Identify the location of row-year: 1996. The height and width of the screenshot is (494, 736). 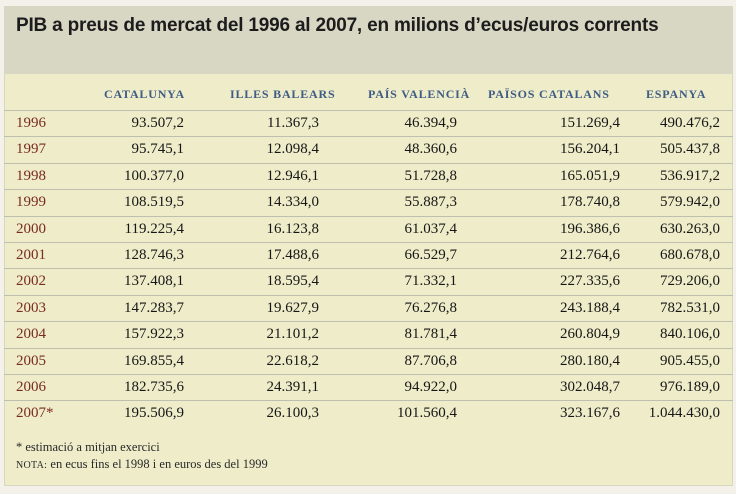
(31, 123).